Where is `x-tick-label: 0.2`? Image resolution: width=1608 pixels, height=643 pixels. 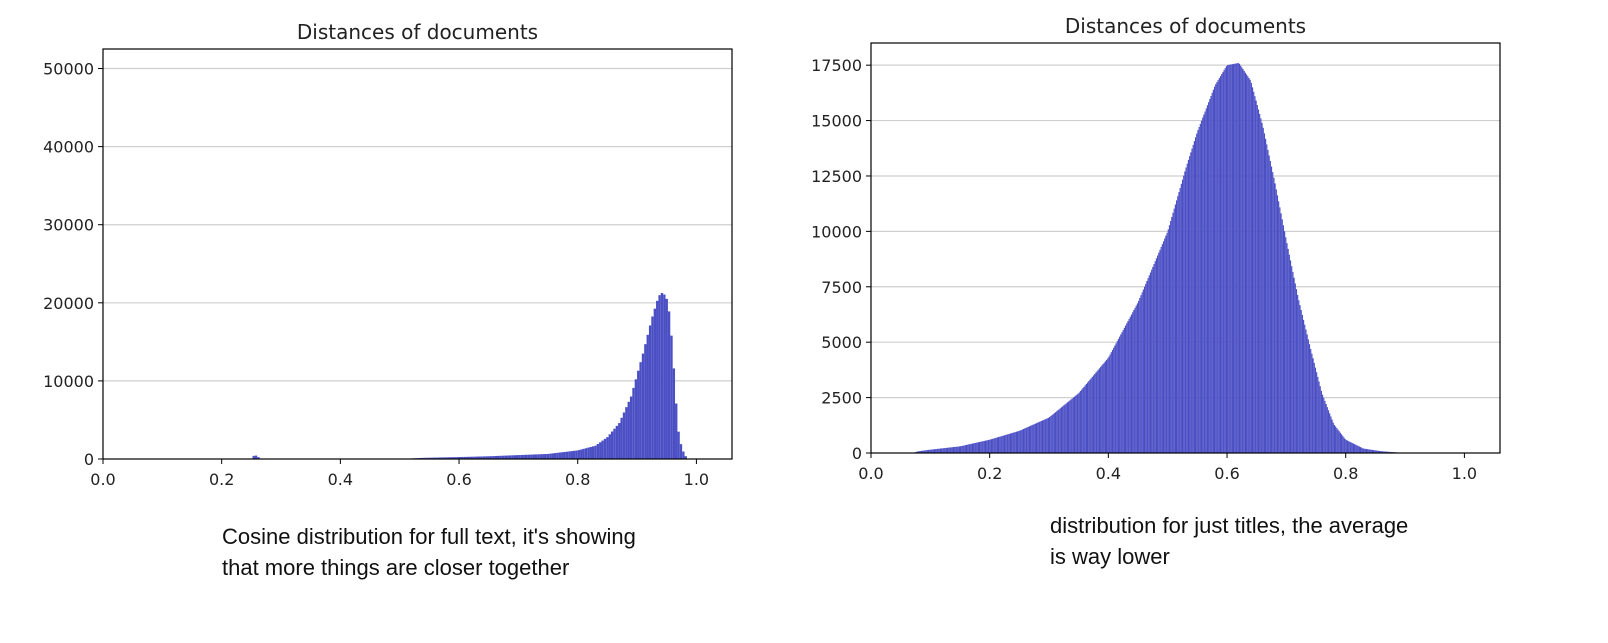
x-tick-label: 0.2 is located at coordinates (989, 473).